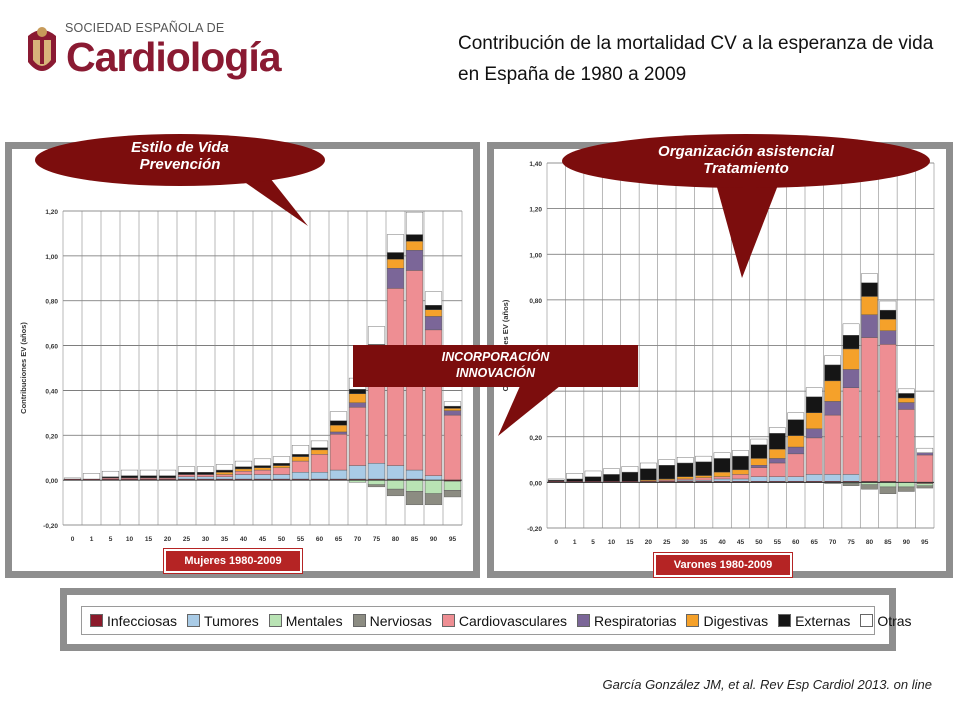  I want to click on legend-item-mentales: Mentales, so click(305, 621).